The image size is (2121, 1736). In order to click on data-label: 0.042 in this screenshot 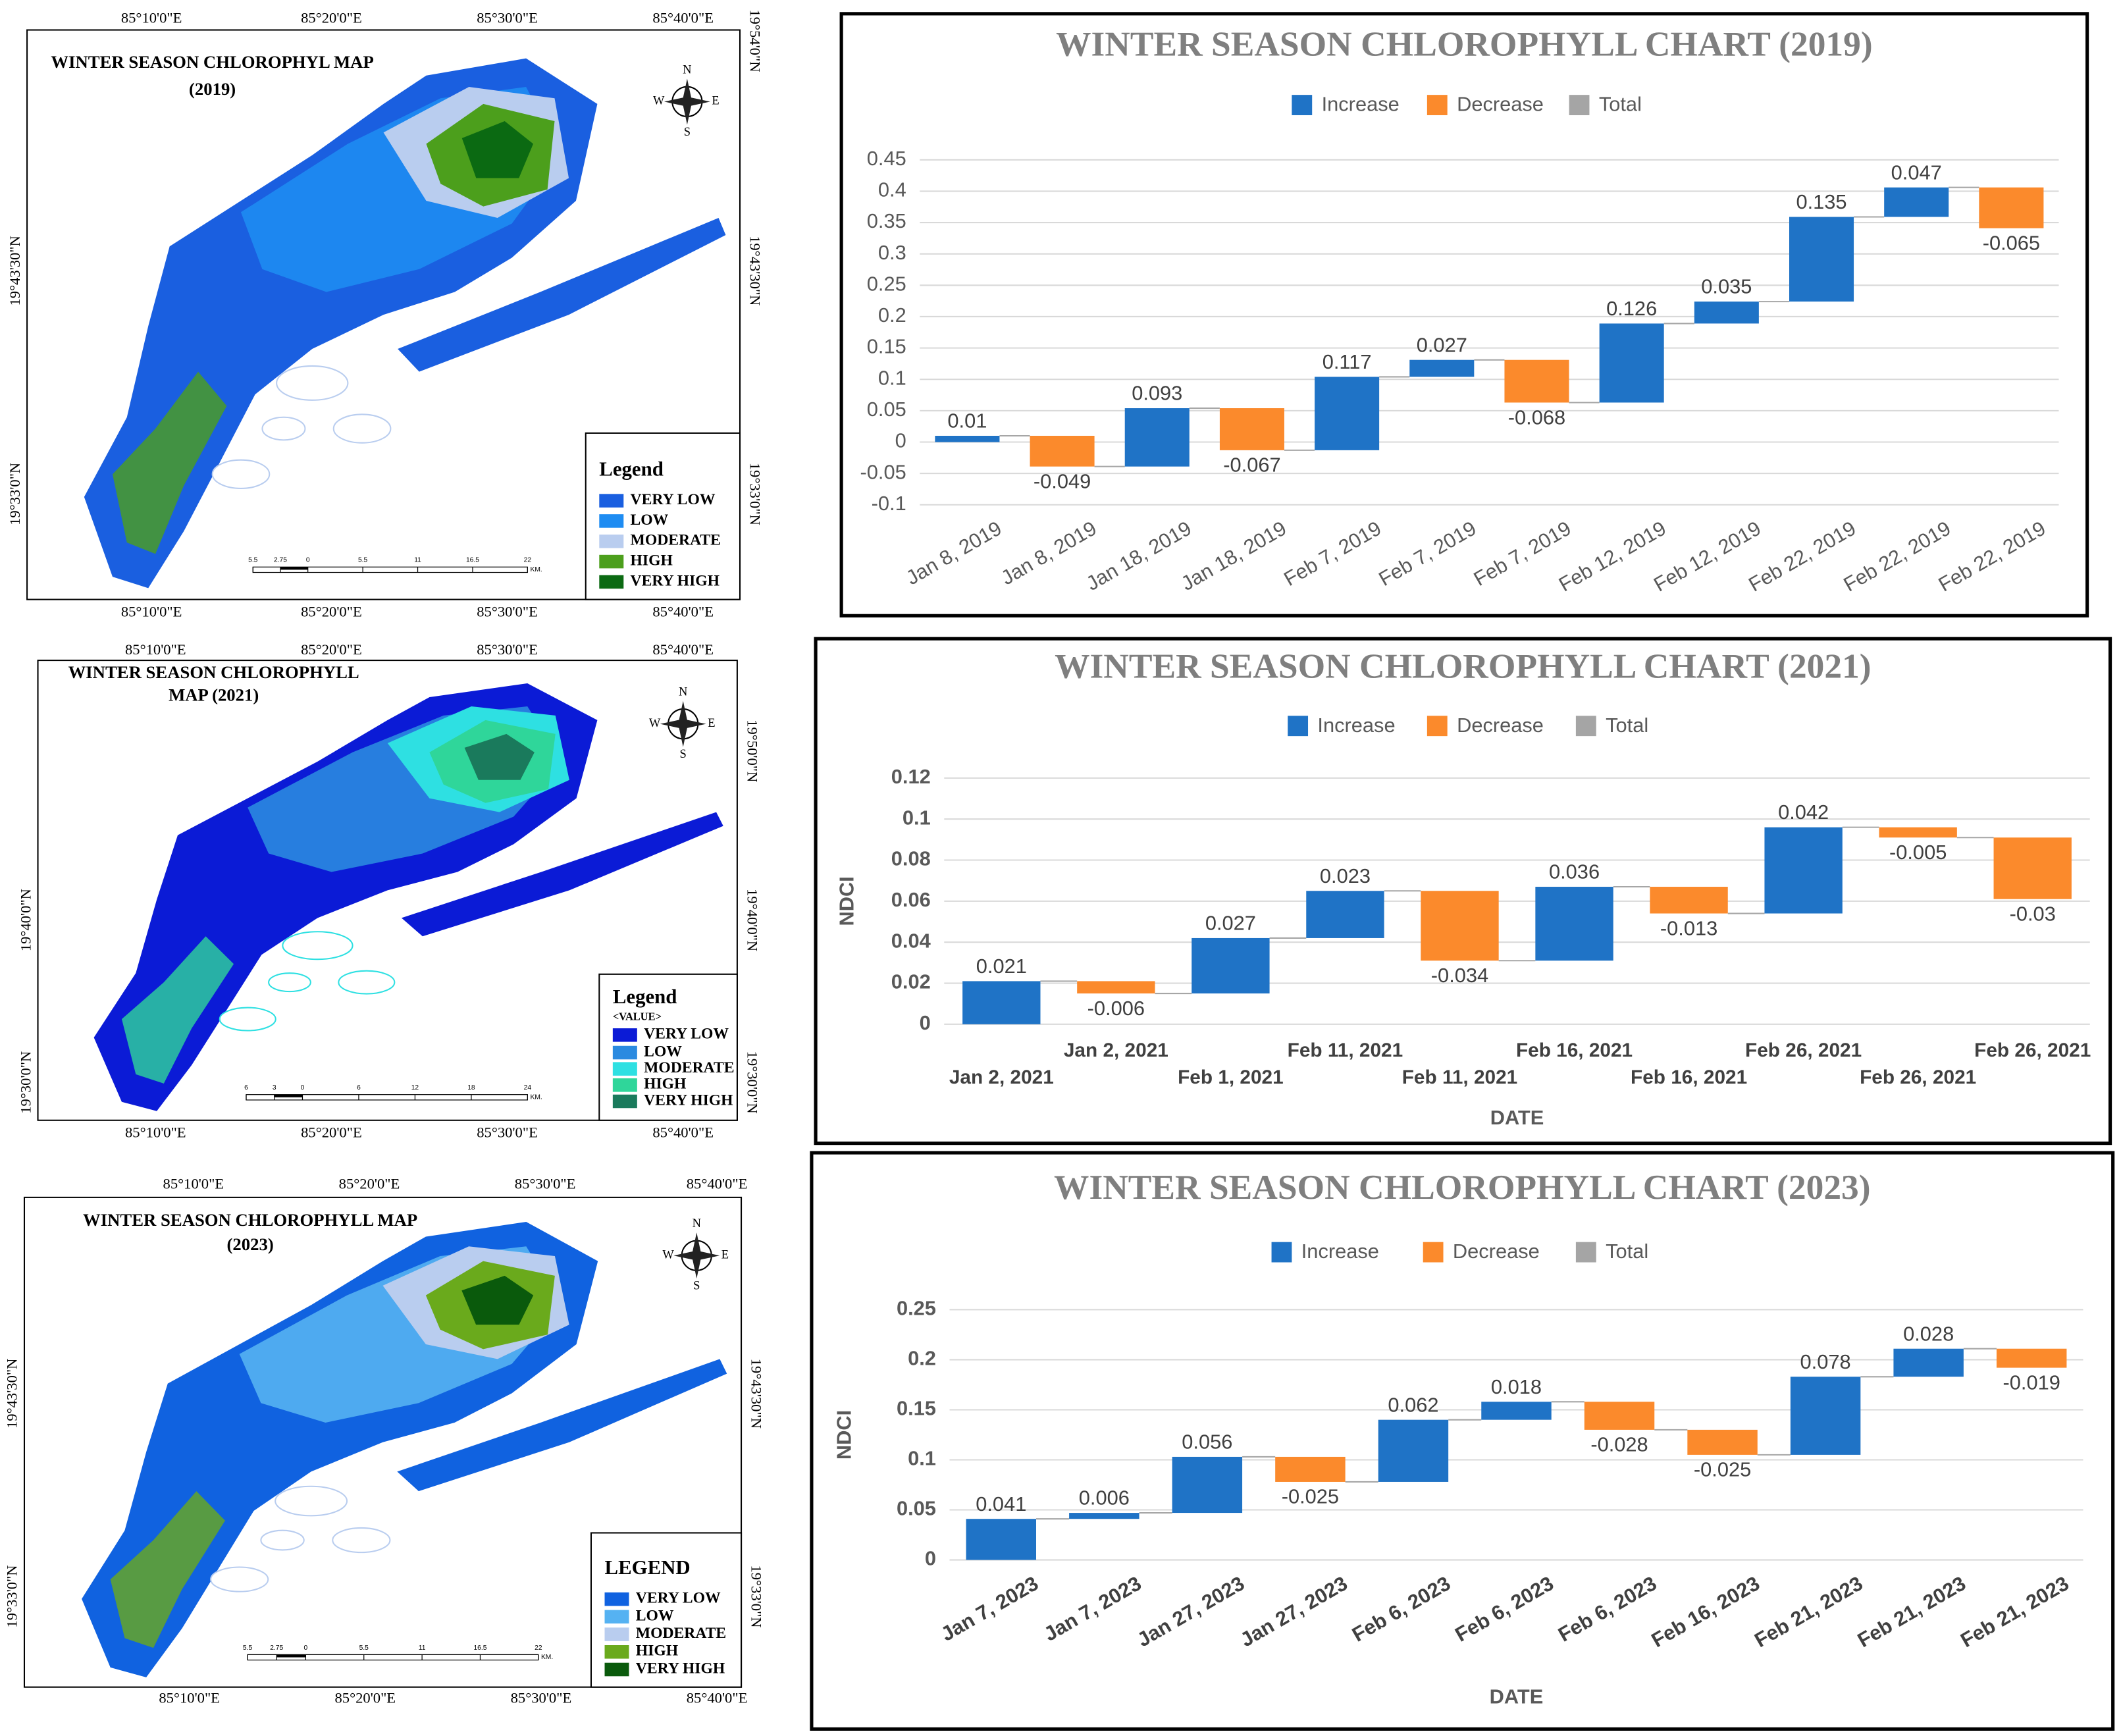, I will do `click(1803, 812)`.